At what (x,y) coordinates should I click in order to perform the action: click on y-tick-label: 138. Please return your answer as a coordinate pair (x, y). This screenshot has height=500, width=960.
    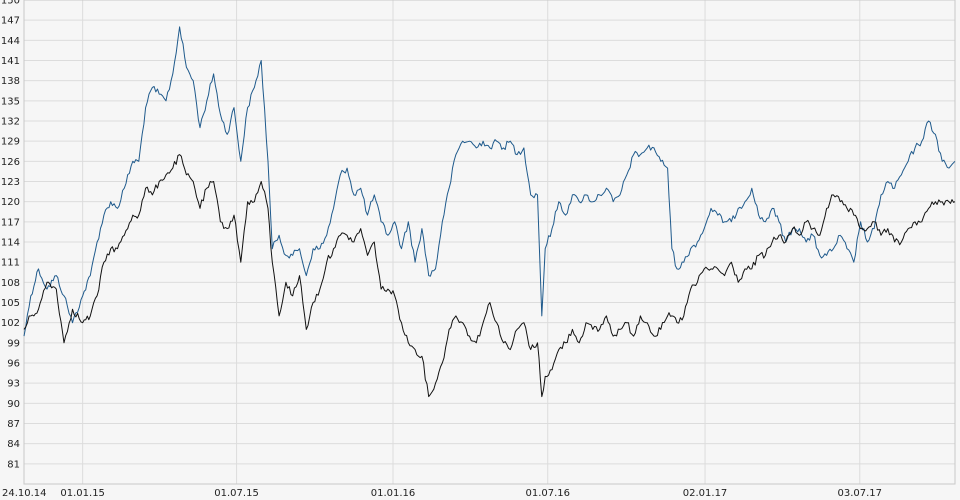
    Looking at the image, I should click on (10, 81).